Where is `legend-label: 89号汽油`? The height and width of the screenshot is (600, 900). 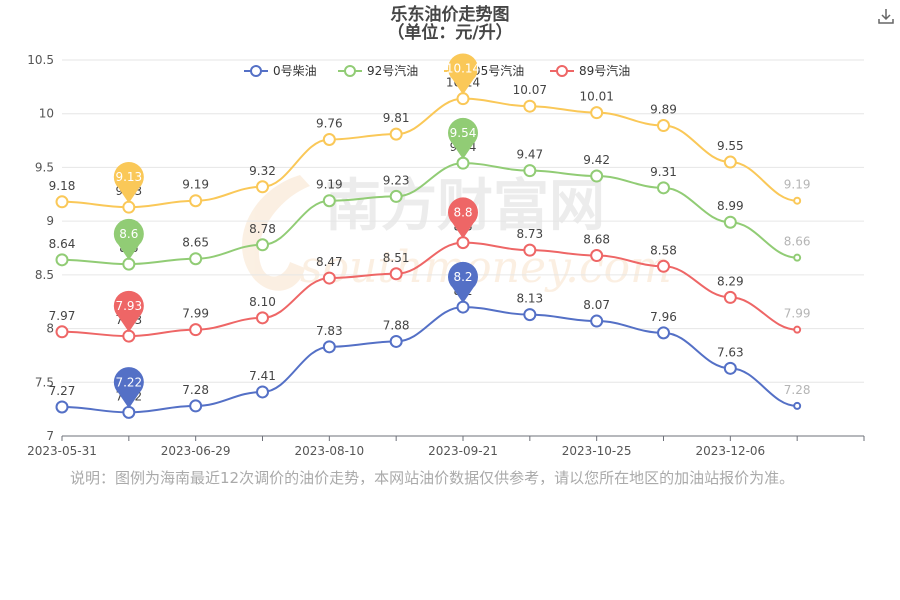 legend-label: 89号汽油 is located at coordinates (604, 70).